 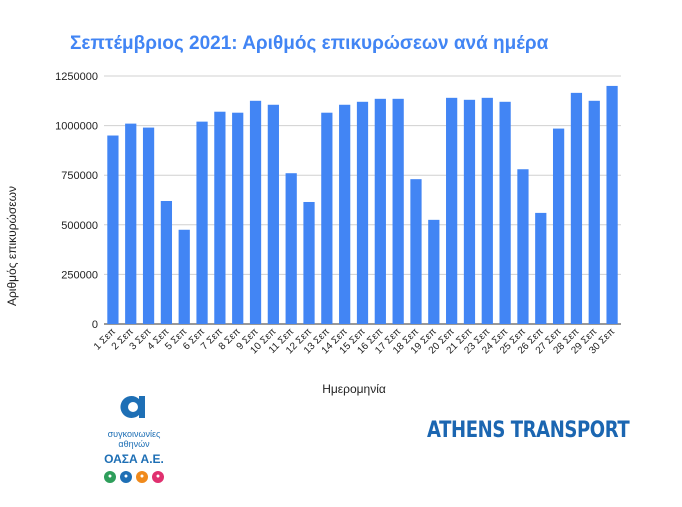 I want to click on y-tick-label: 250000, so click(x=79, y=275).